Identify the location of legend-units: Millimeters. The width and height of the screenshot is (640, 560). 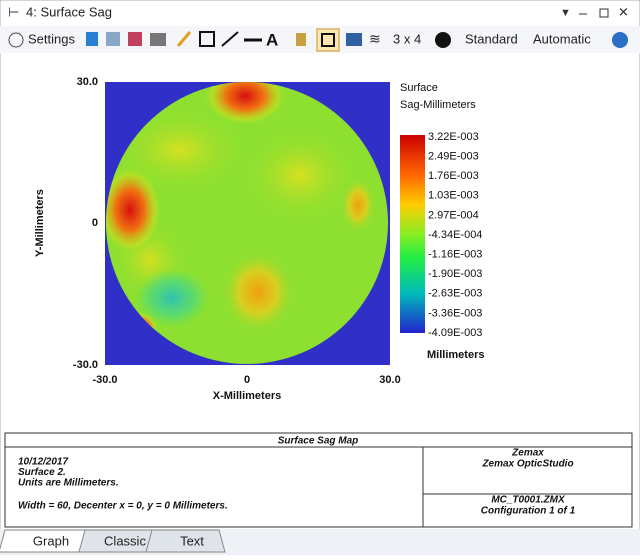
(455, 355).